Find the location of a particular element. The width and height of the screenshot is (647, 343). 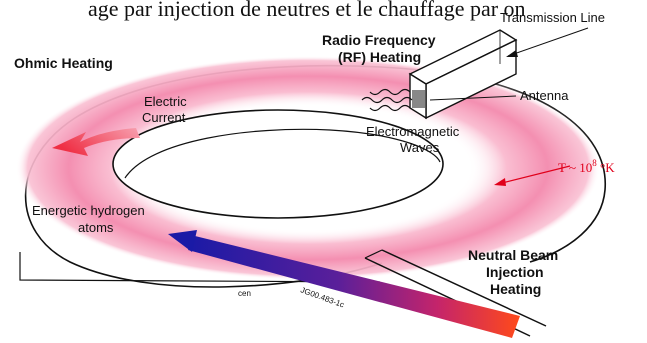

electric-current-arrow is located at coordinates (96, 142).